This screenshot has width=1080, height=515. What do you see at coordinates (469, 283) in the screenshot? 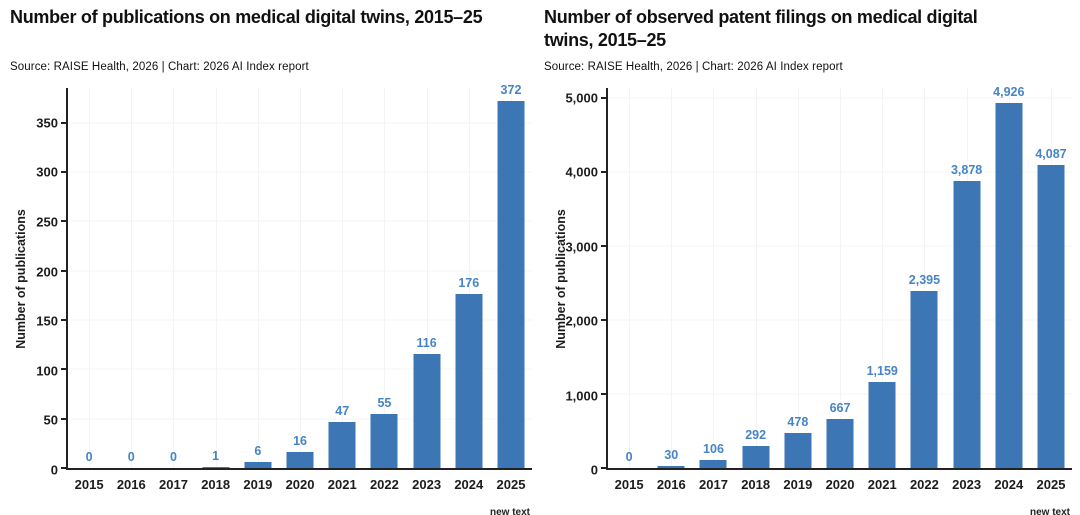
I see `bar-value-label: 176` at bounding box center [469, 283].